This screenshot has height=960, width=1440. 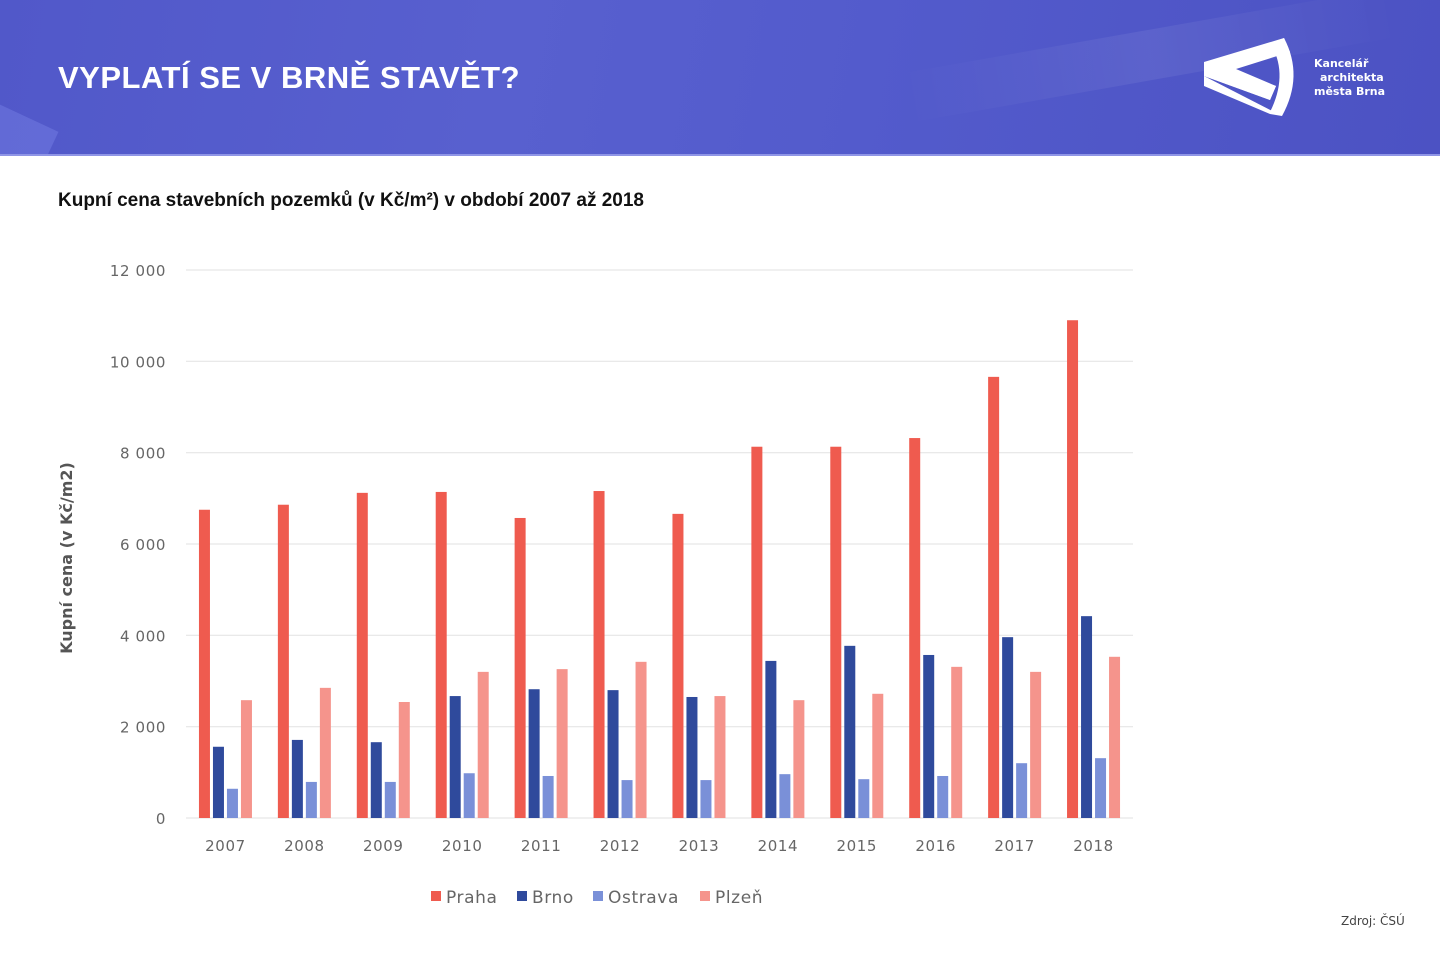 I want to click on bar-praha-2016, so click(x=915, y=628).